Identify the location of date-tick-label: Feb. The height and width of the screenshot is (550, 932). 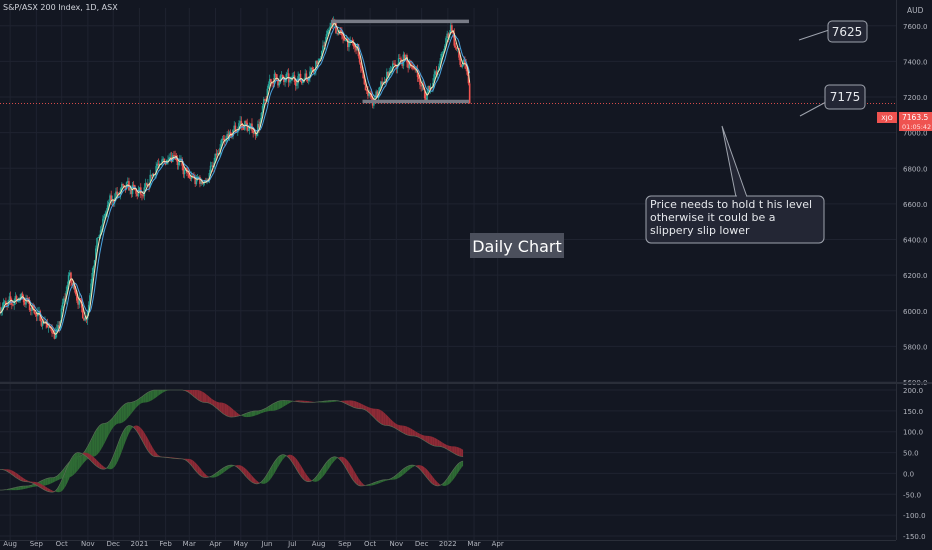
(165, 544).